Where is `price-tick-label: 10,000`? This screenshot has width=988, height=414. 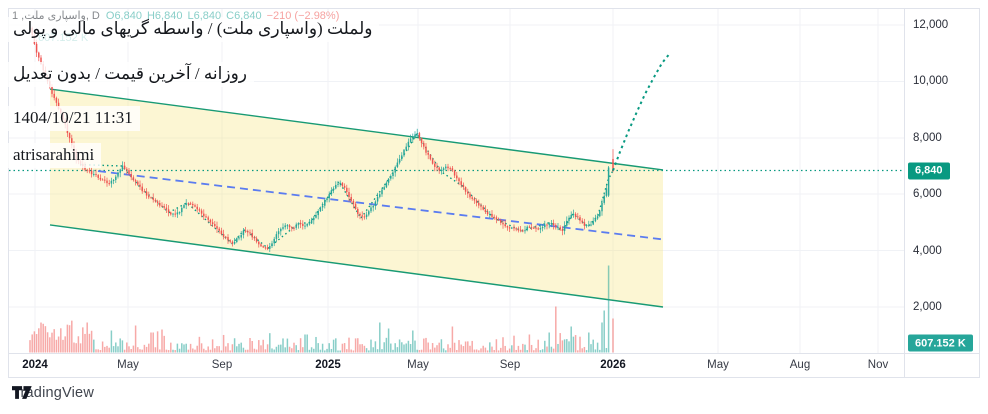 price-tick-label: 10,000 is located at coordinates (931, 81).